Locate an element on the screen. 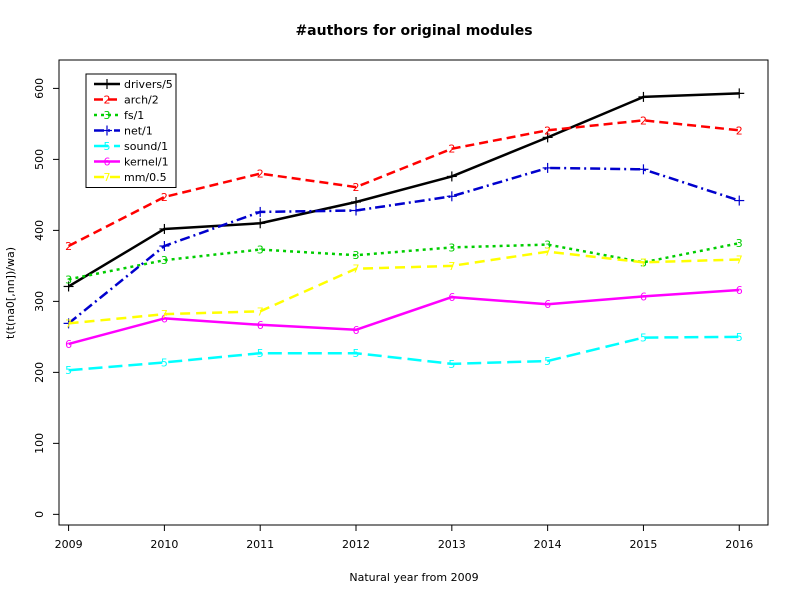  legend-label: net/1 is located at coordinates (138, 131).